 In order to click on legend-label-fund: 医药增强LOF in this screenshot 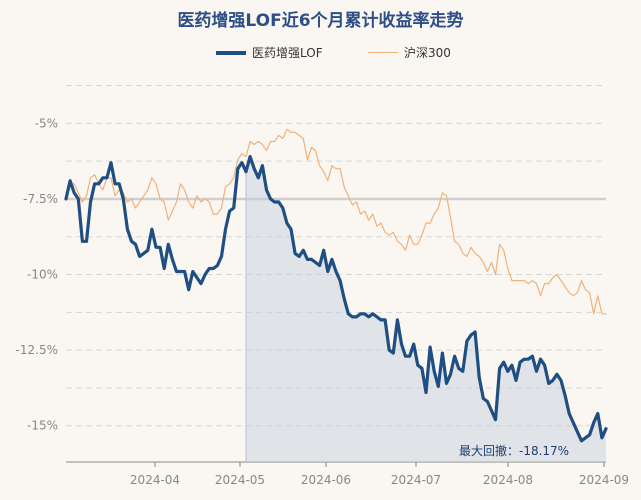, I will do `click(287, 53)`.